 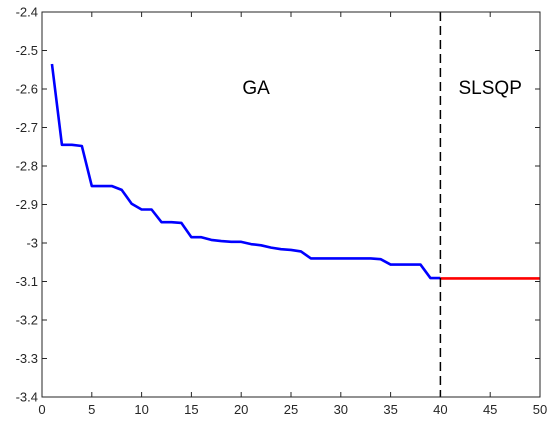 What do you see at coordinates (540, 409) in the screenshot?
I see `x-tick-label: 50` at bounding box center [540, 409].